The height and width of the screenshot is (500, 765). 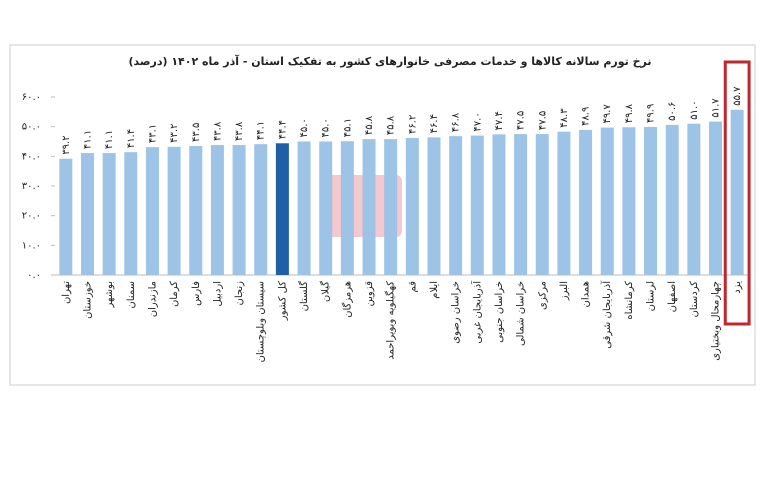 What do you see at coordinates (586, 116) in the screenshot?
I see `value-label: ۴۸.۹` at bounding box center [586, 116].